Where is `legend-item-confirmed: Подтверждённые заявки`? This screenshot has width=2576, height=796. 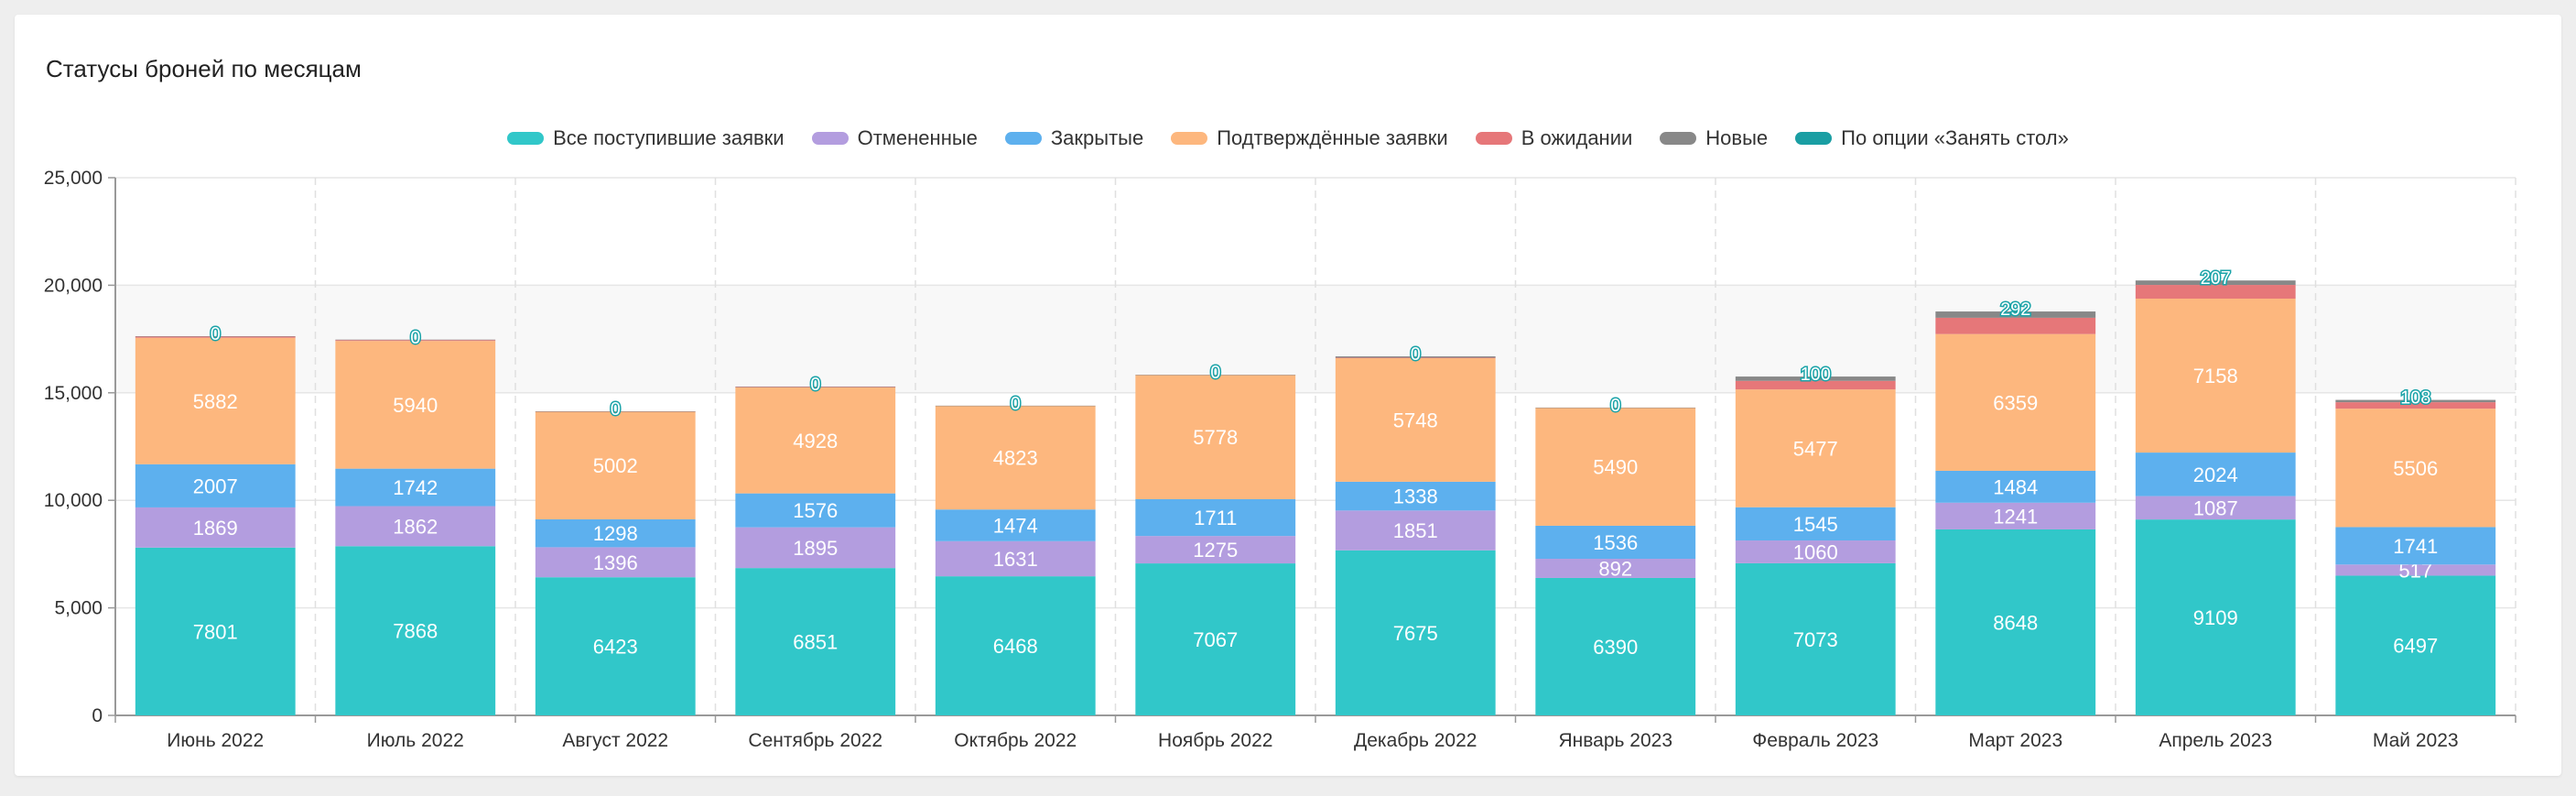
legend-item-confirmed: Подтверждённые заявки is located at coordinates (1309, 138).